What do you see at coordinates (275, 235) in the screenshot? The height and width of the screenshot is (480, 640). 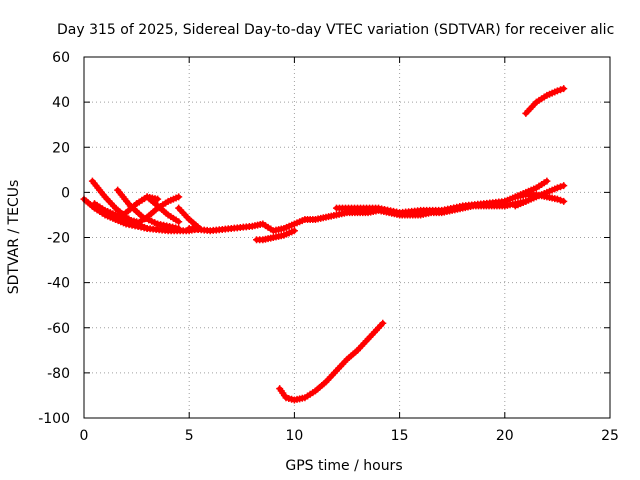 I see `series-dip` at bounding box center [275, 235].